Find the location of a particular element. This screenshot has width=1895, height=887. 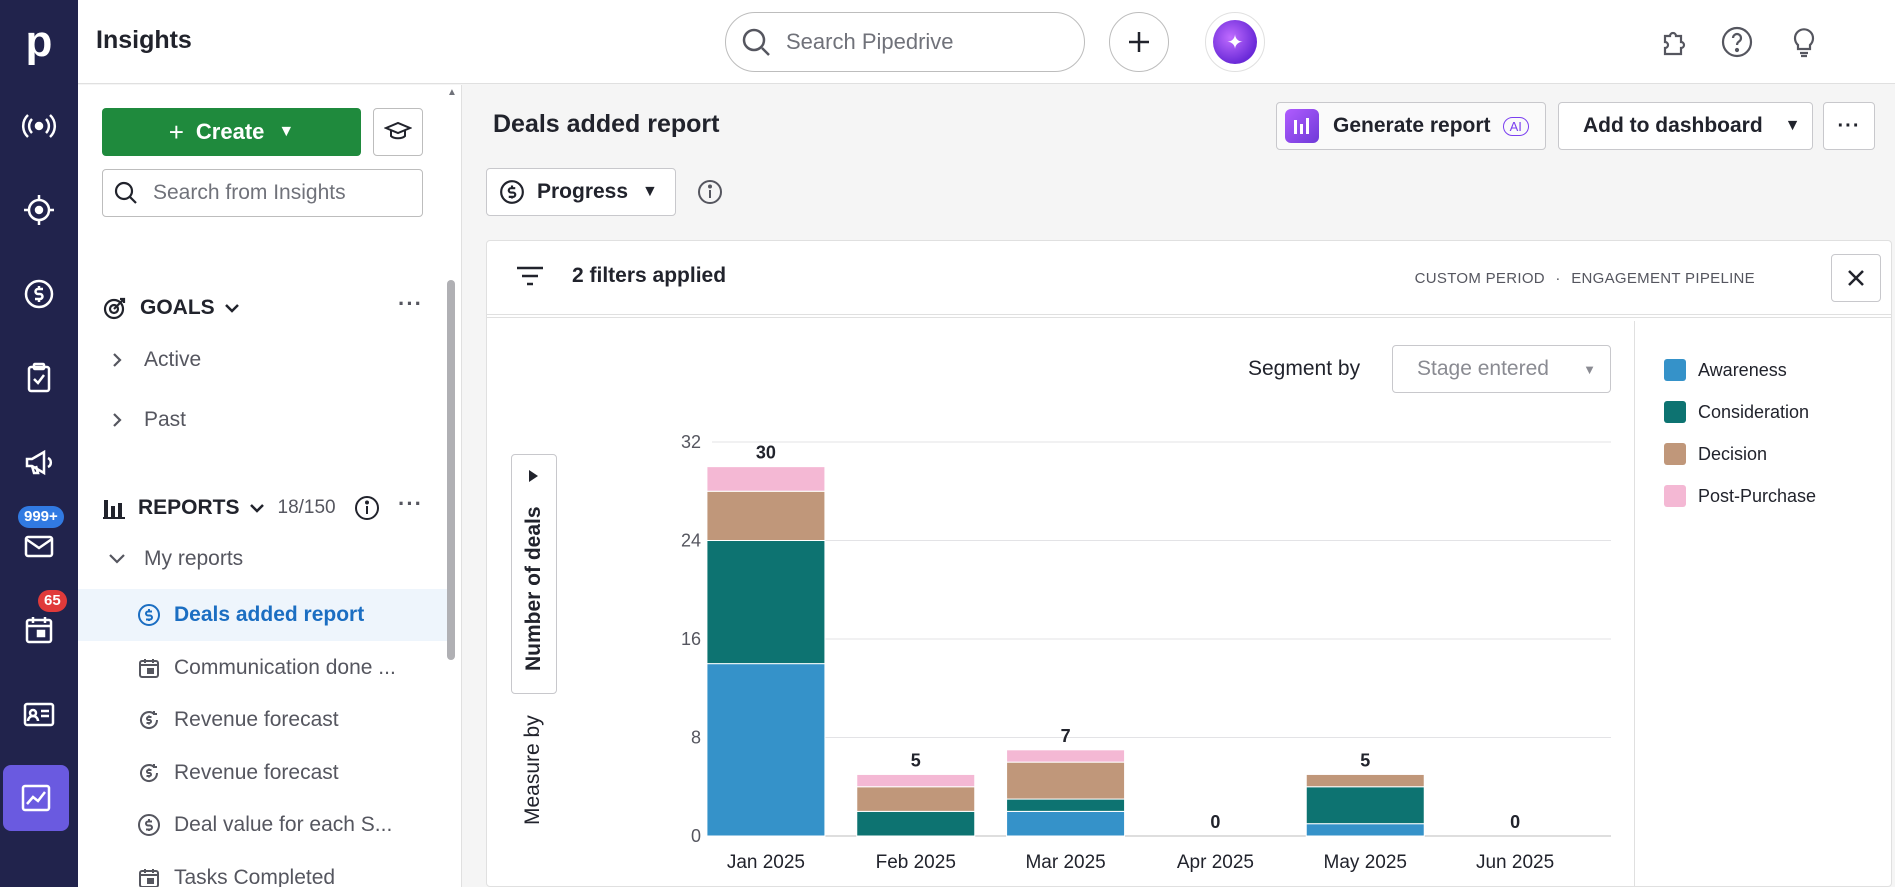

generate-report-button: Generate report AI is located at coordinates (1411, 126).